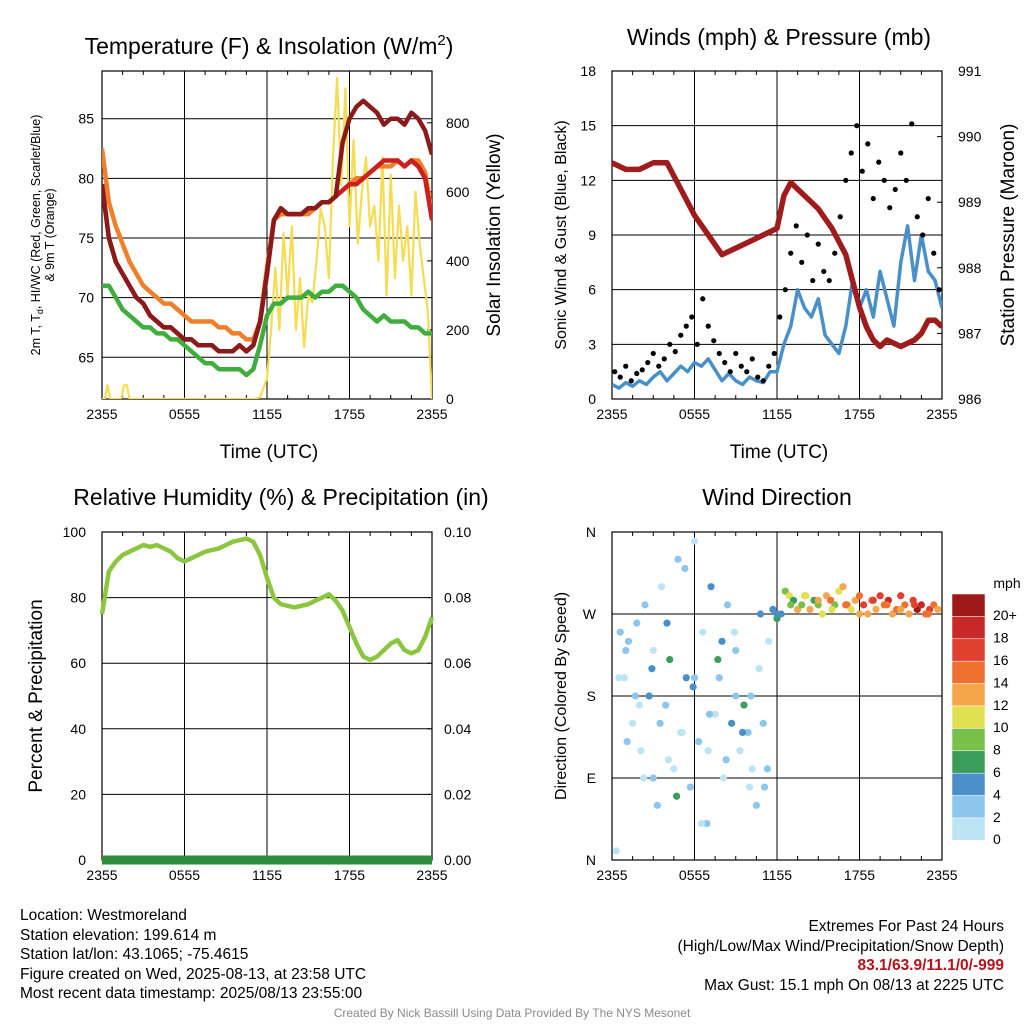 The width and height of the screenshot is (1024, 1024). What do you see at coordinates (779, 452) in the screenshot?
I see `x-axis-label: Time (UTC)` at bounding box center [779, 452].